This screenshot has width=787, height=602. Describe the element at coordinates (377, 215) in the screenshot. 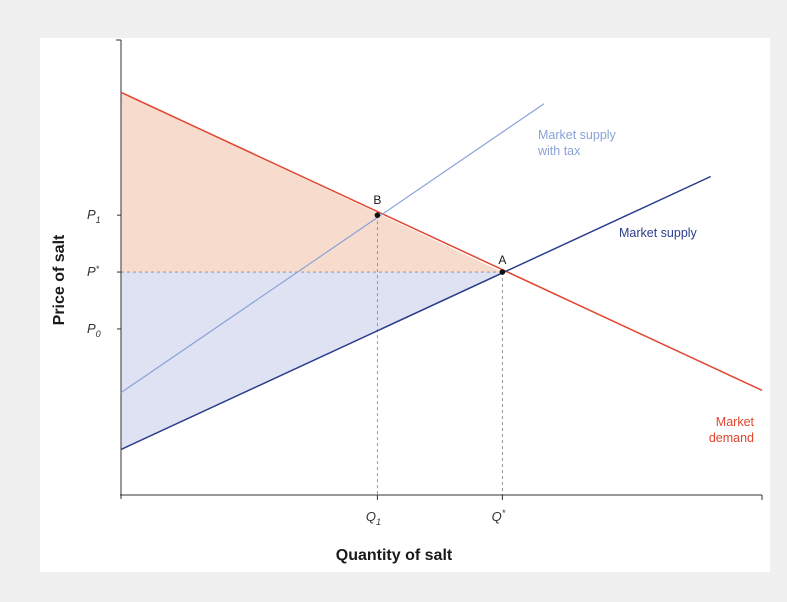

I see `point-b` at that location.